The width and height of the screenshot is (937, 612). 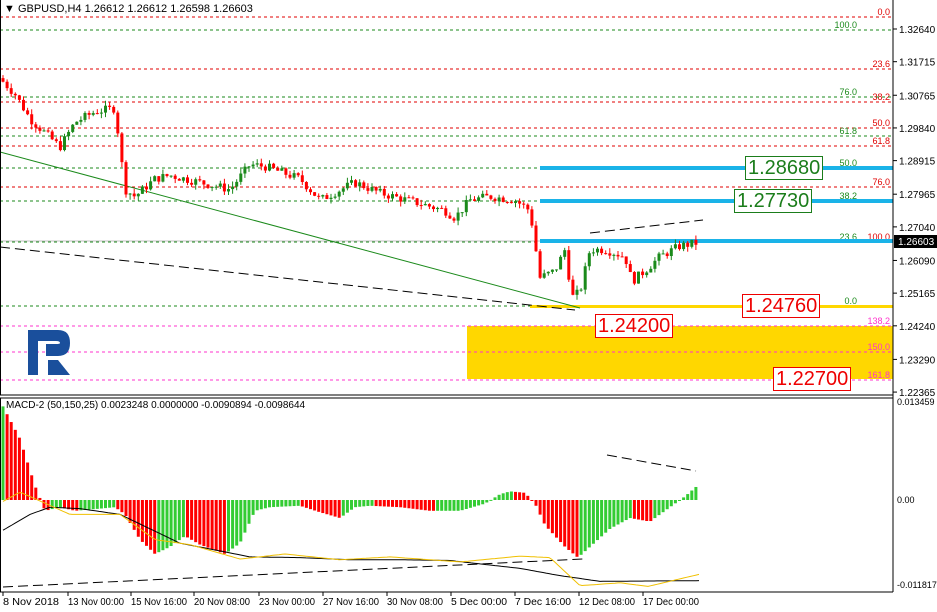 I want to click on price-tick-label: 1.26090, so click(x=917, y=261).